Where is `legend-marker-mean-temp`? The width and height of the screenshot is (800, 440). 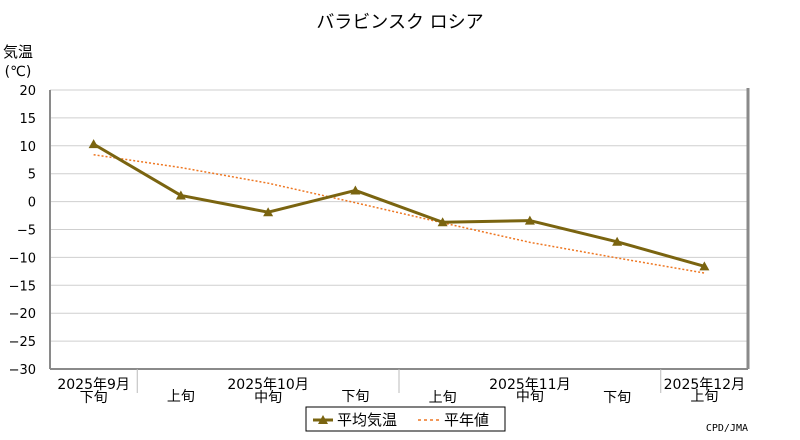
legend-marker-mean-temp is located at coordinates (323, 419).